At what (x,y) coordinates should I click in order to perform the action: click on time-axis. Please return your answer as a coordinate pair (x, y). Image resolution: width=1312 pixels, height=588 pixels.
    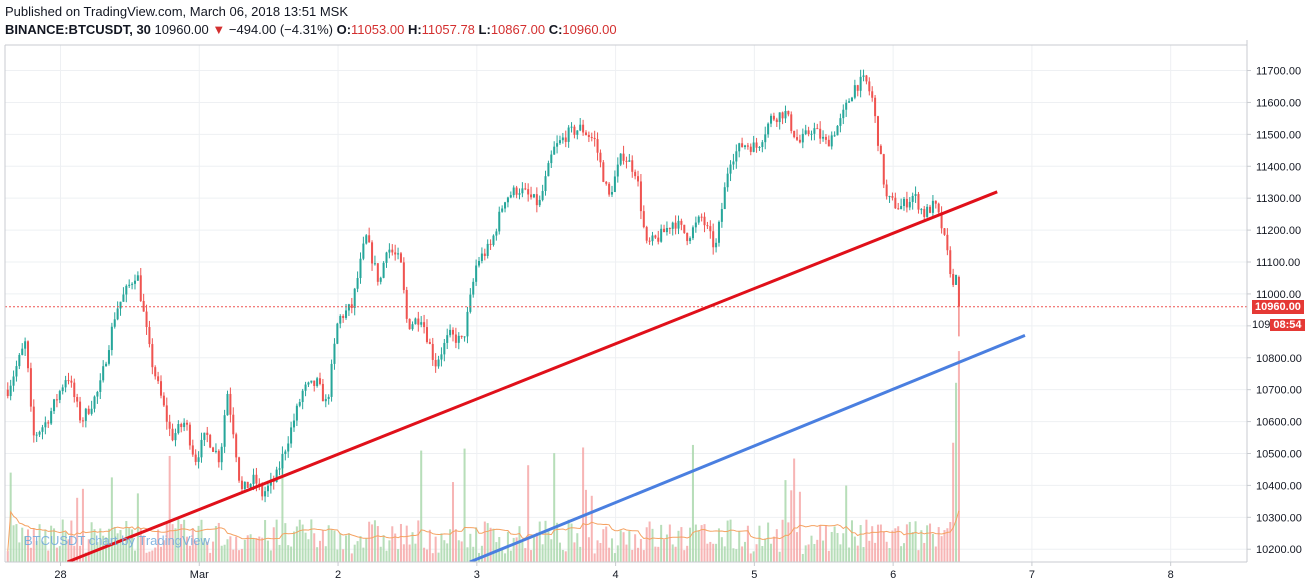
    Looking at the image, I should click on (656, 575).